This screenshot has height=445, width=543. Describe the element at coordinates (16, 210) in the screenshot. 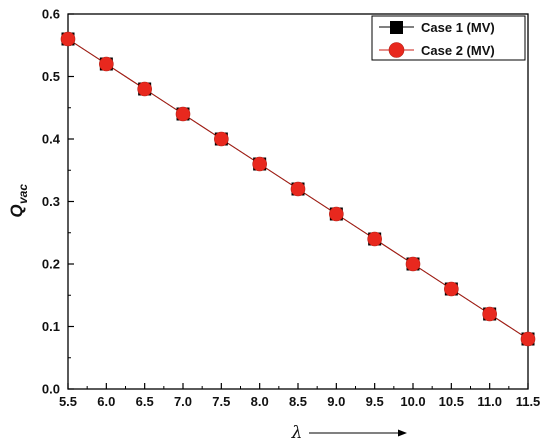

I see `y-axis-label-main: Q` at that location.